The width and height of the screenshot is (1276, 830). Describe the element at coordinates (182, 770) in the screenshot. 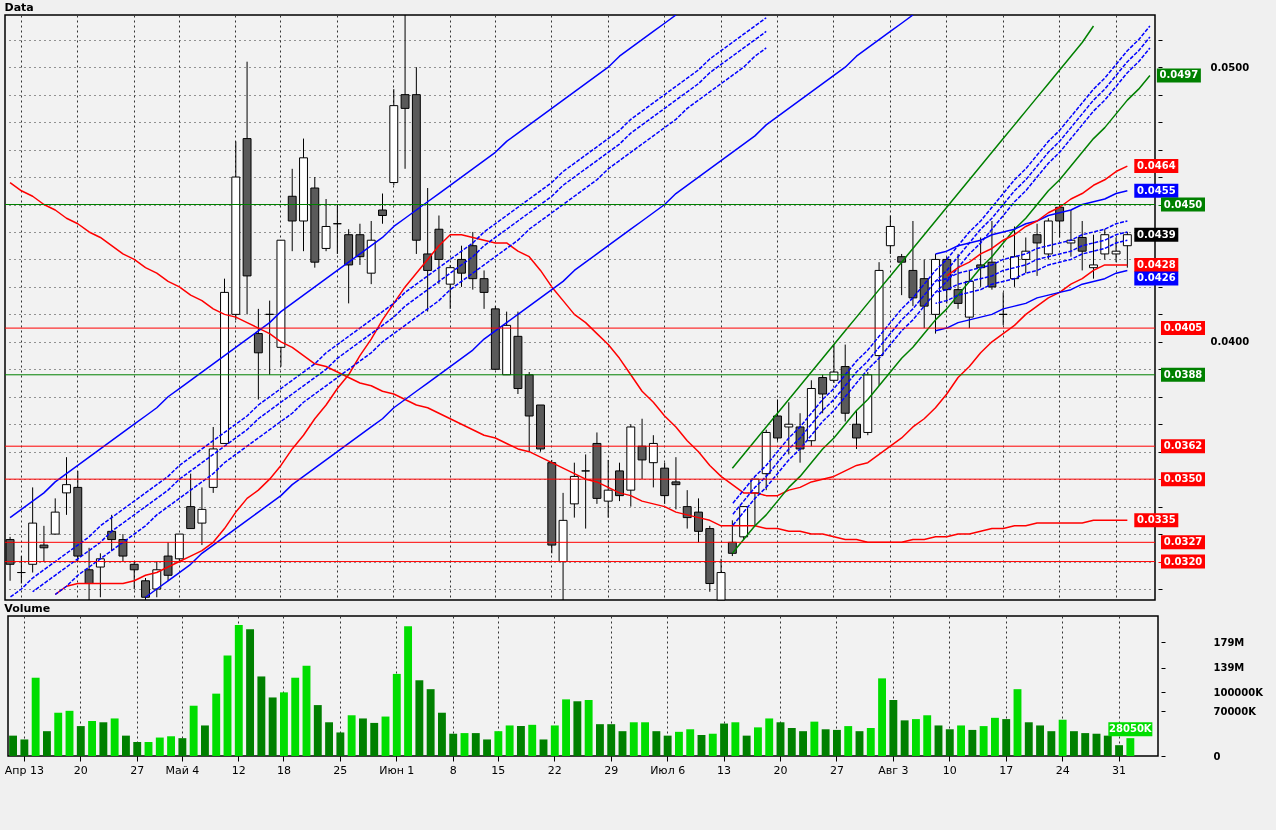

I see `x-tick-label: Май 4` at that location.